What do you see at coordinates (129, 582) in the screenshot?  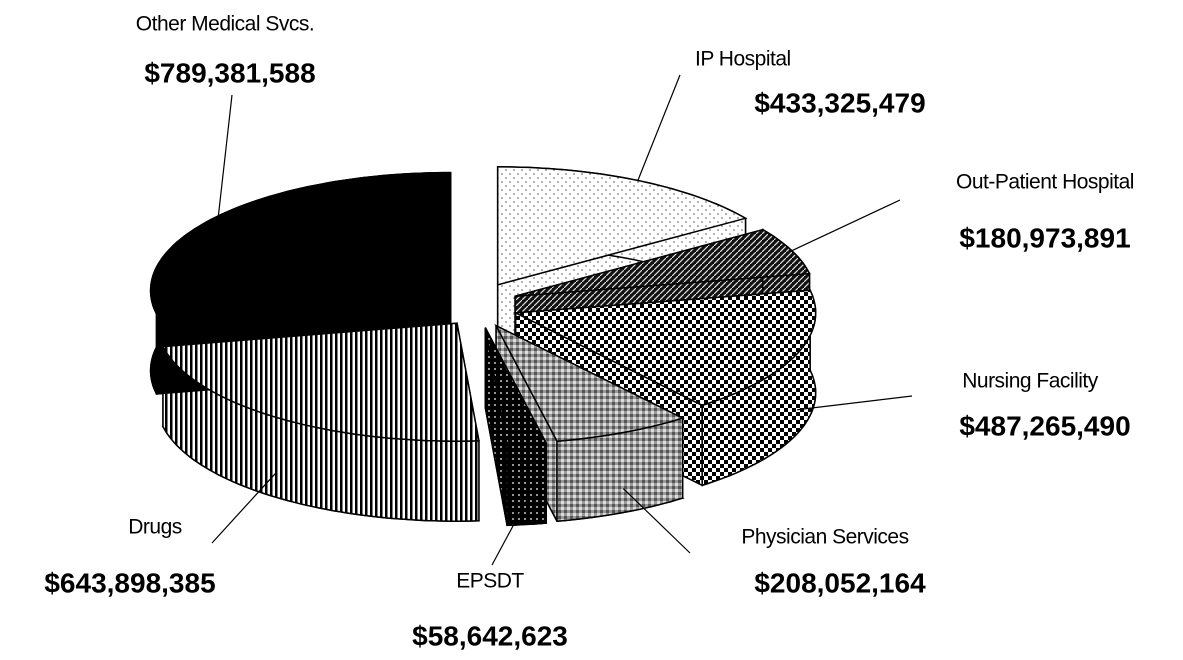 I see `value-label: $643,898,385` at bounding box center [129, 582].